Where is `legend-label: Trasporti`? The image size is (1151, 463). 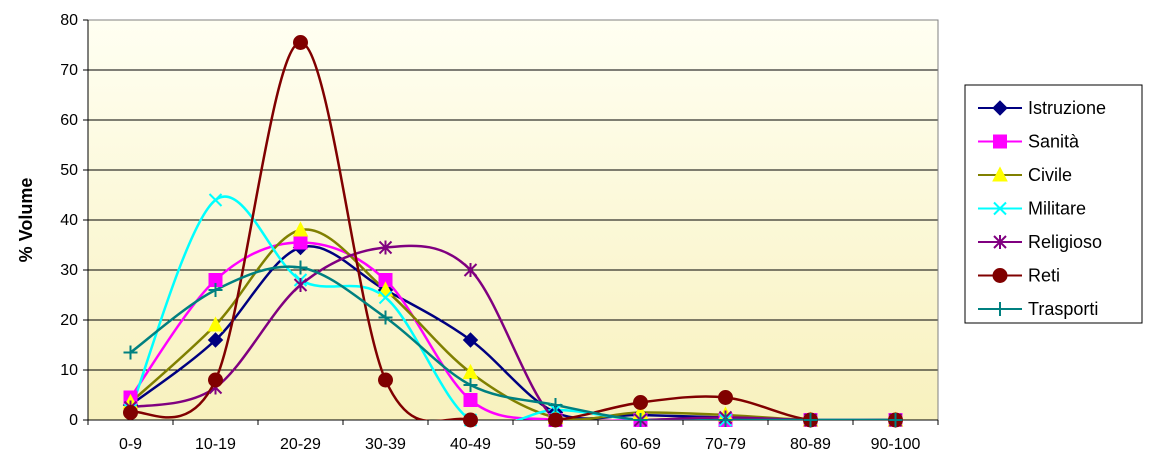 legend-label: Trasporti is located at coordinates (1063, 309).